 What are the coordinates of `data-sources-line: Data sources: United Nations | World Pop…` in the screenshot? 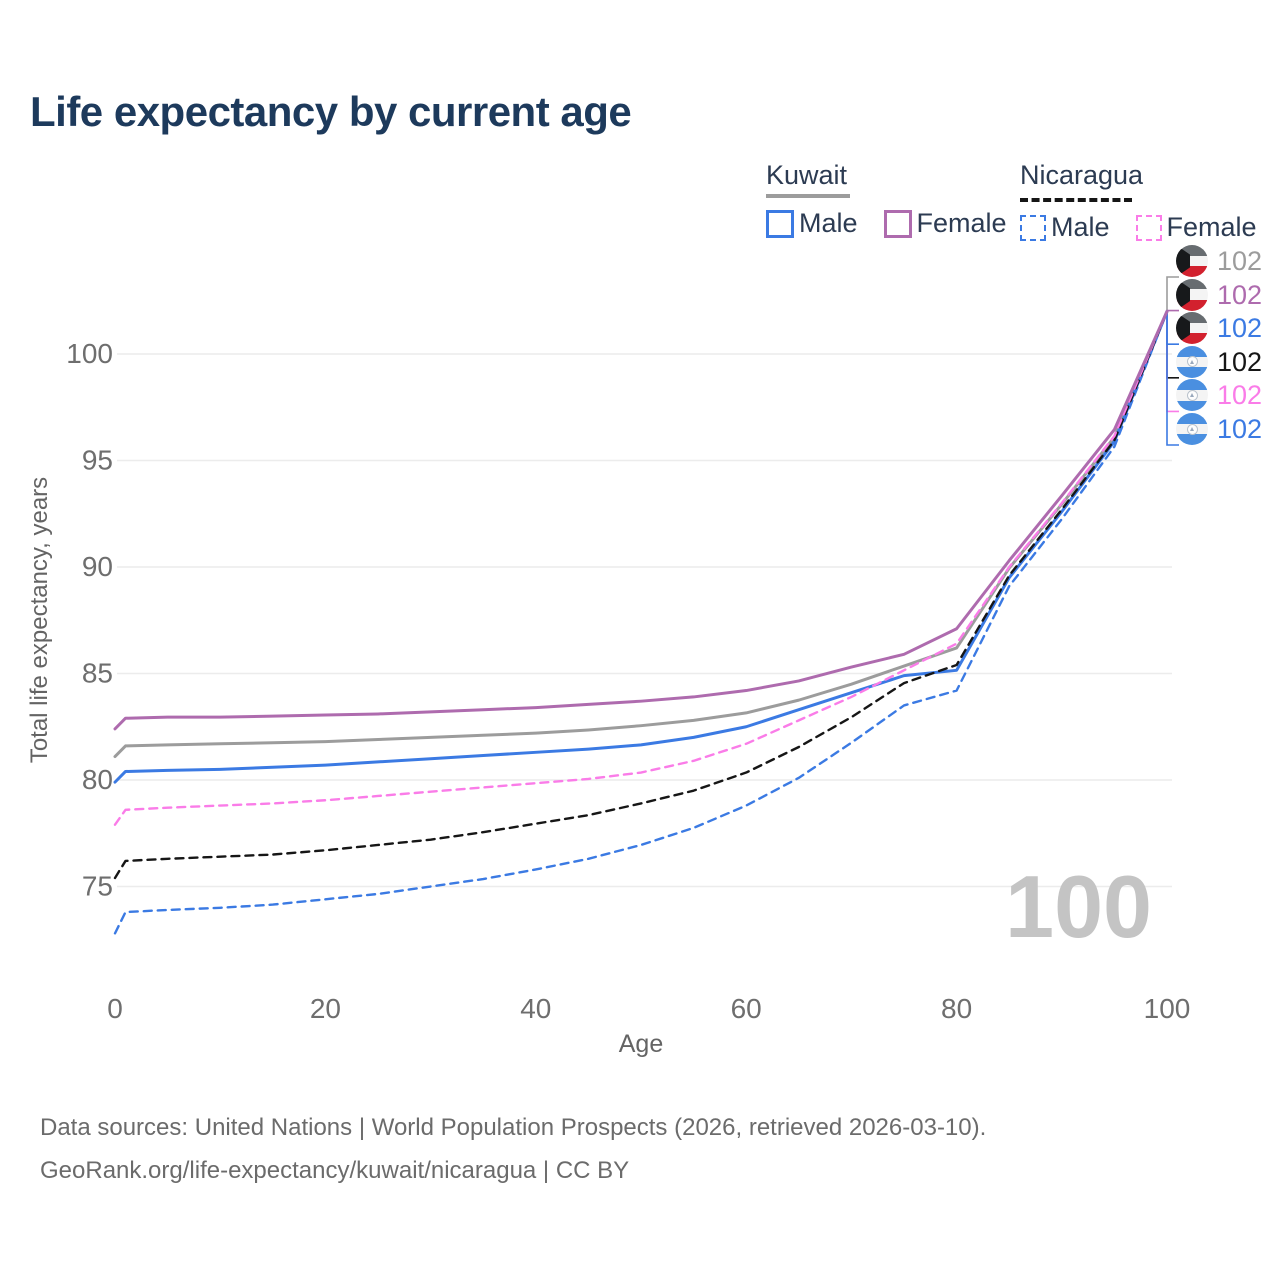 It's located at (513, 1127).